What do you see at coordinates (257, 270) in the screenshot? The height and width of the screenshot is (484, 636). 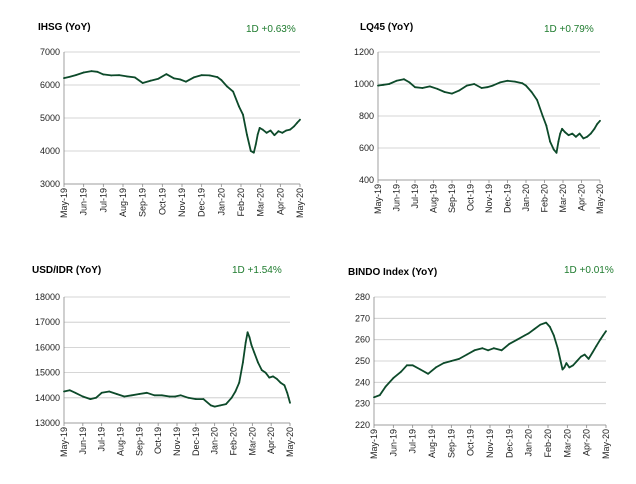 I see `daily-change-label: 1D +1.54%` at bounding box center [257, 270].